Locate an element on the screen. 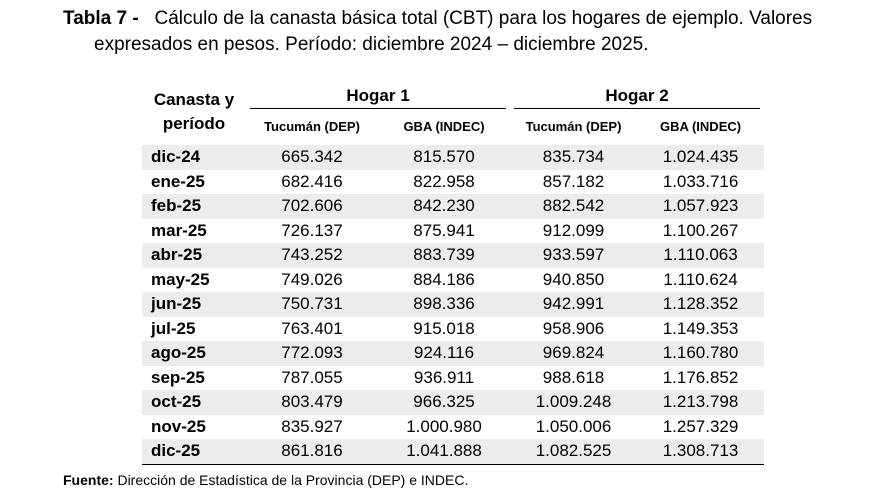 Image resolution: width=896 pixels, height=499 pixels. h2-gba-cell: 1.110.063 is located at coordinates (701, 255).